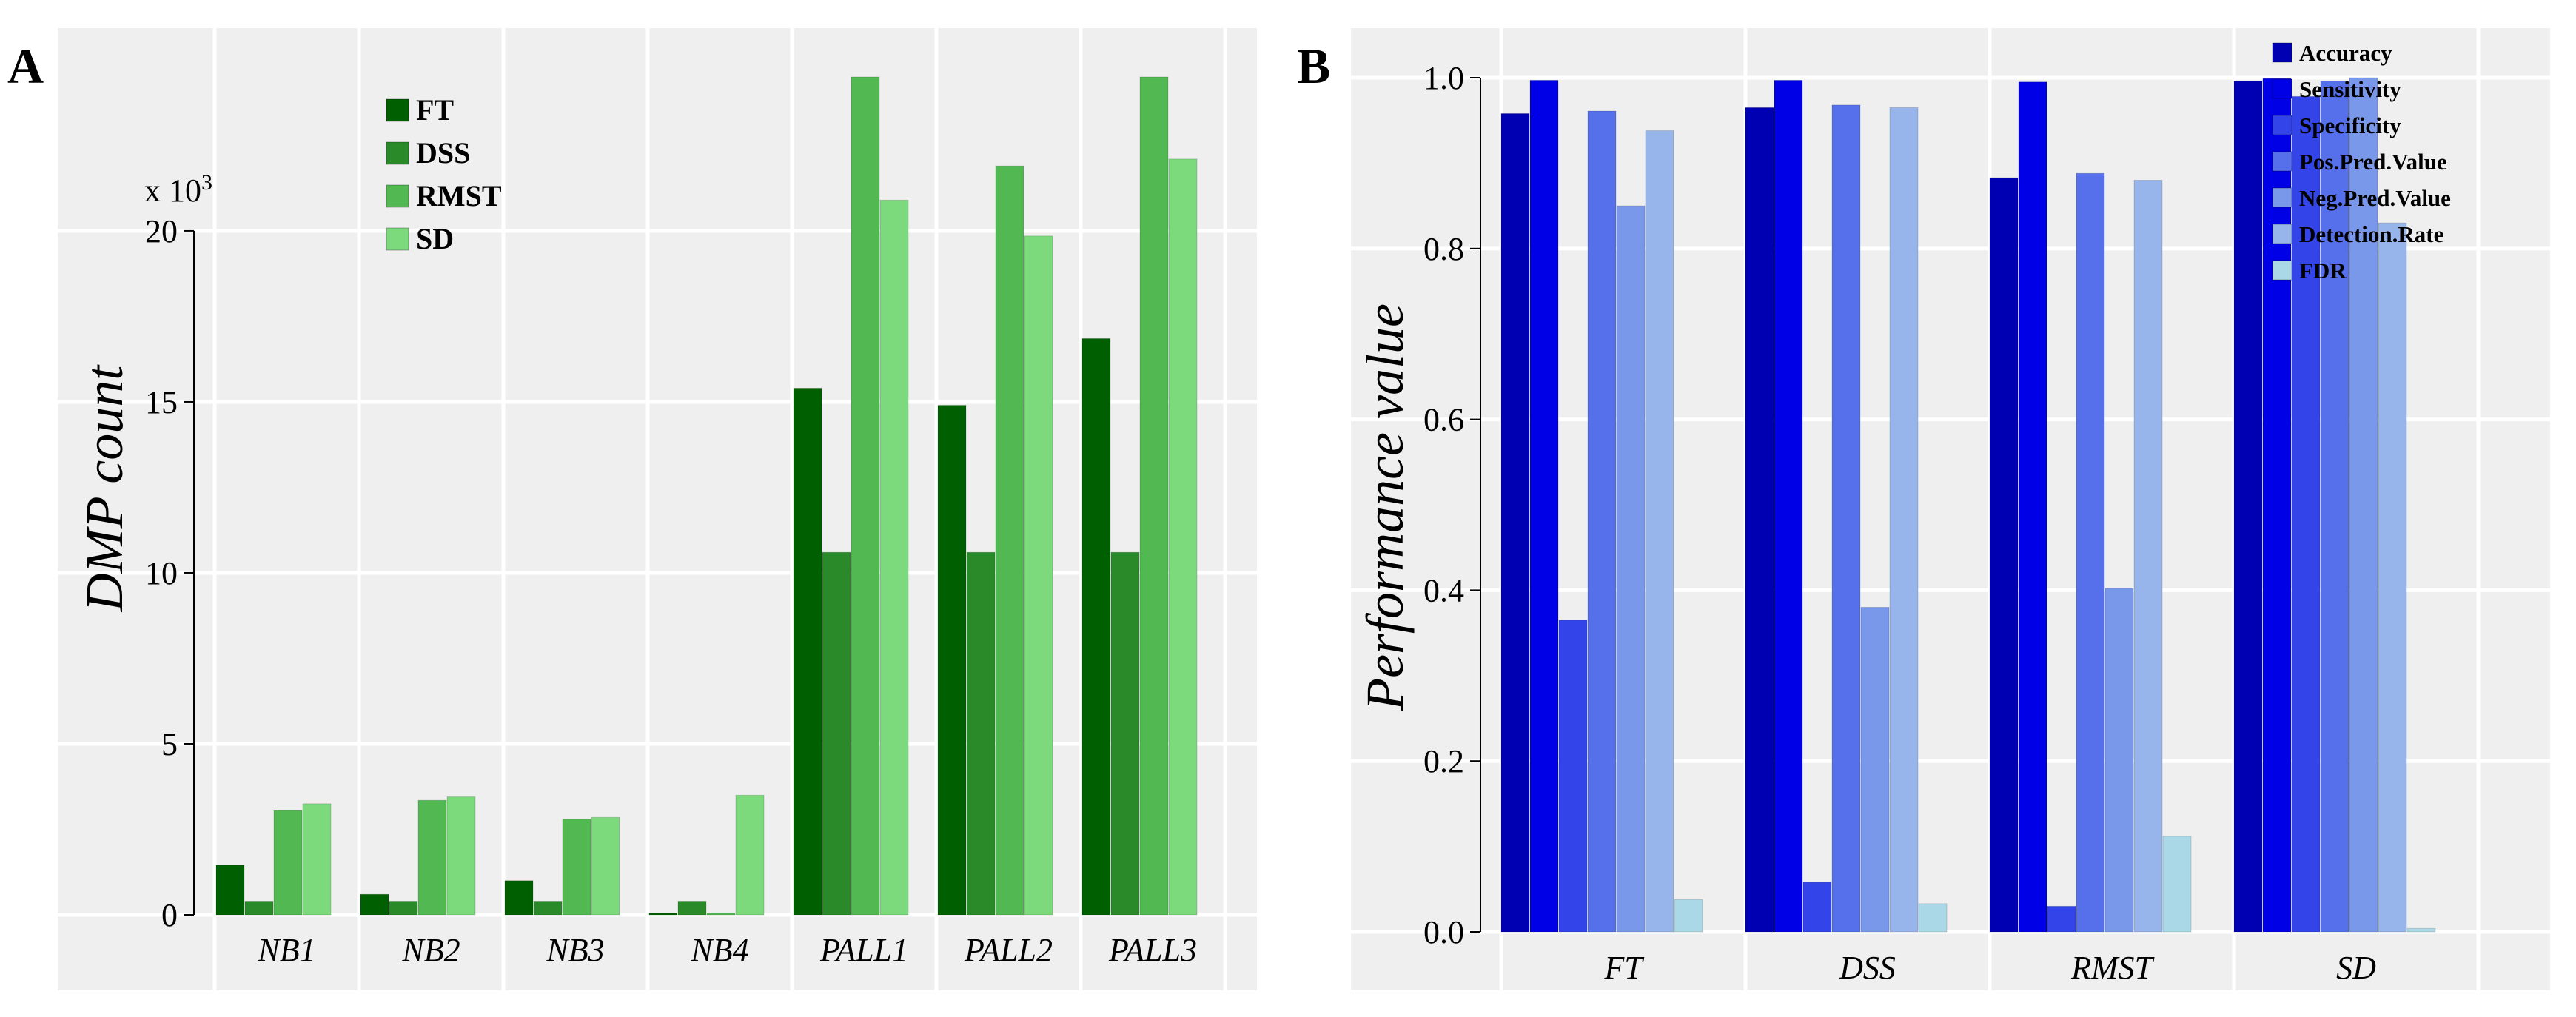  What do you see at coordinates (2282, 270) in the screenshot?
I see `b-legend-swatch-fdr` at bounding box center [2282, 270].